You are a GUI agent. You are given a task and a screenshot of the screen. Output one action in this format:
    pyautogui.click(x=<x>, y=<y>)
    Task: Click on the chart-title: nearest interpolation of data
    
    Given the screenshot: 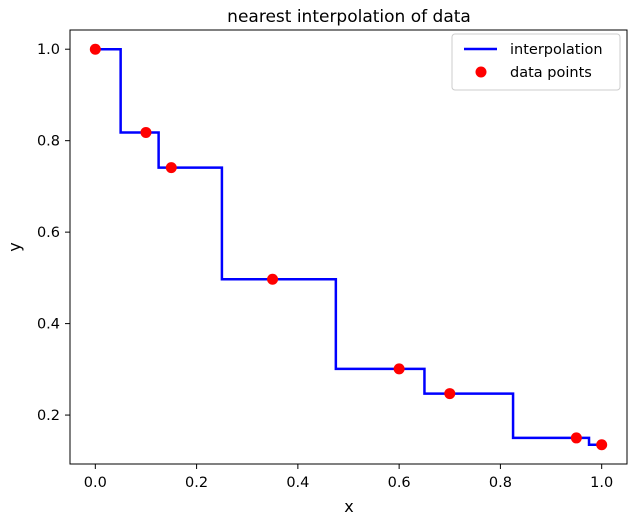 What is the action you would take?
    pyautogui.click(x=349, y=17)
    